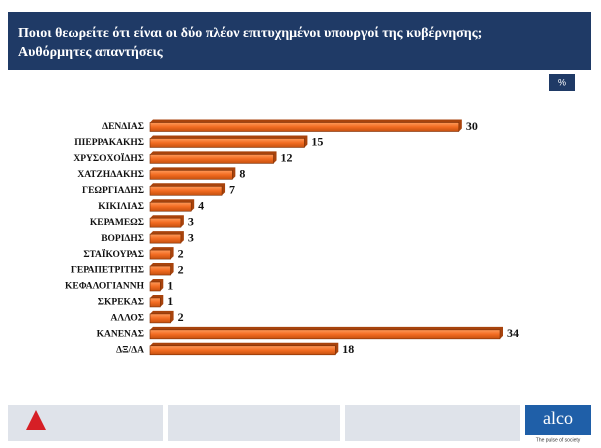 This screenshot has height=448, width=601. I want to click on category-label: ΓΕΡΑΠΕΤΡΙΤΗΣ, so click(107, 271).